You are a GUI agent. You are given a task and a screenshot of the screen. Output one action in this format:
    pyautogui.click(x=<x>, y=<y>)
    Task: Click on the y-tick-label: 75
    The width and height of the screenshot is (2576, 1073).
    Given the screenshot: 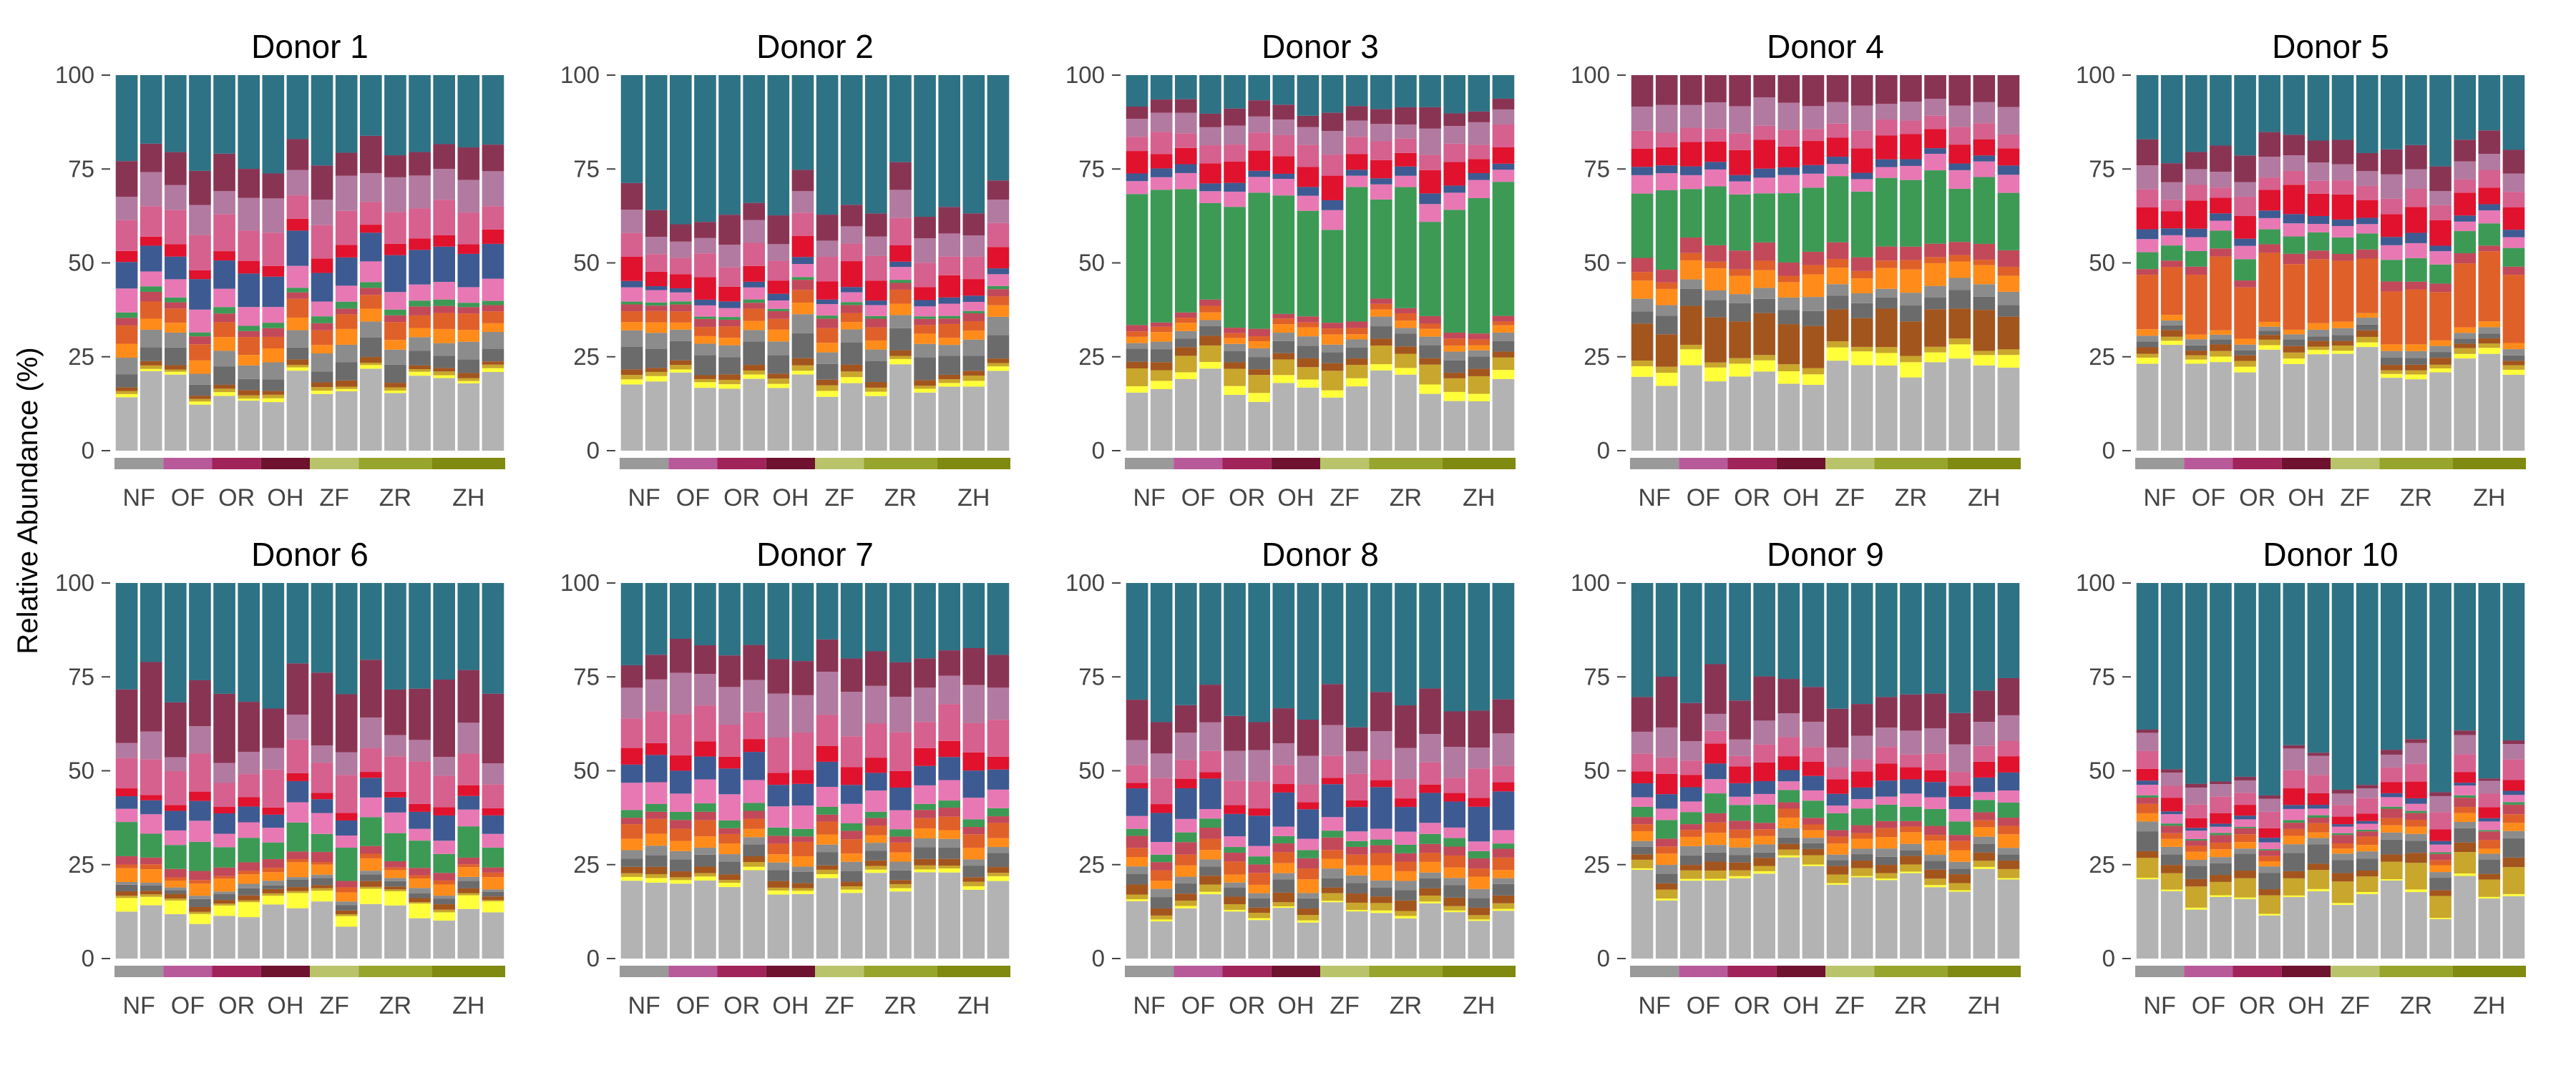 What is the action you would take?
    pyautogui.click(x=81, y=676)
    